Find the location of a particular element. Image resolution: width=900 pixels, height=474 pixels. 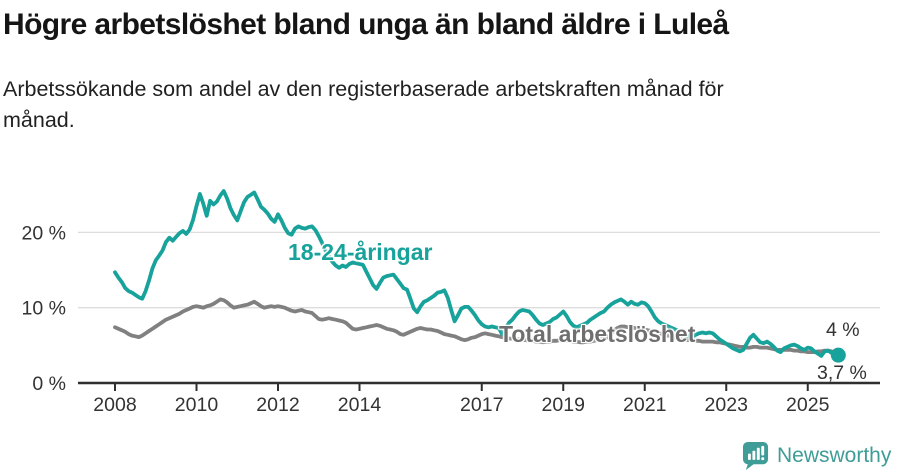

x-axis-tick-label: 2023 is located at coordinates (726, 405).